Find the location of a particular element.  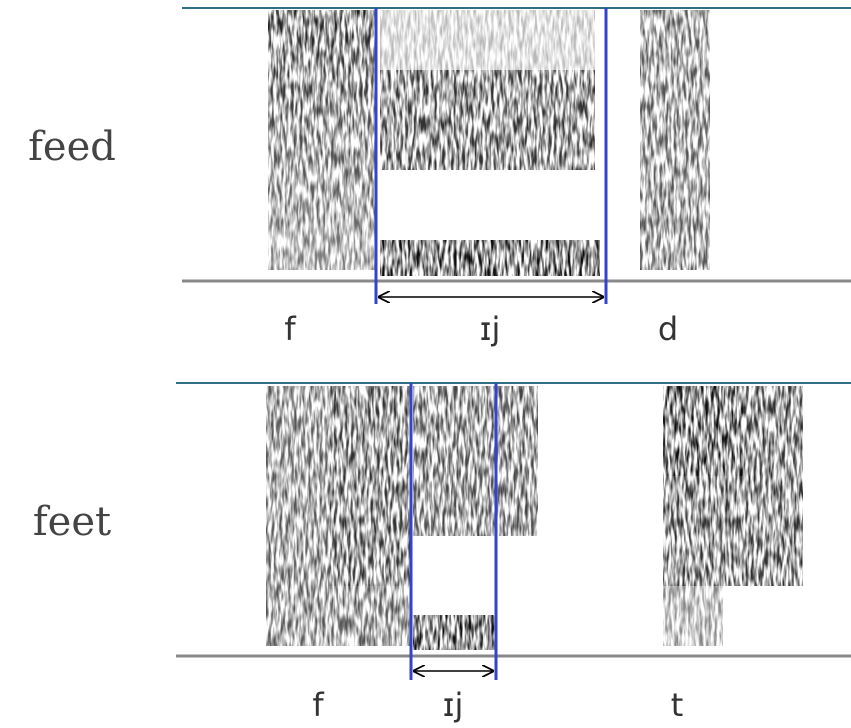

word: feet is located at coordinates (72, 522).